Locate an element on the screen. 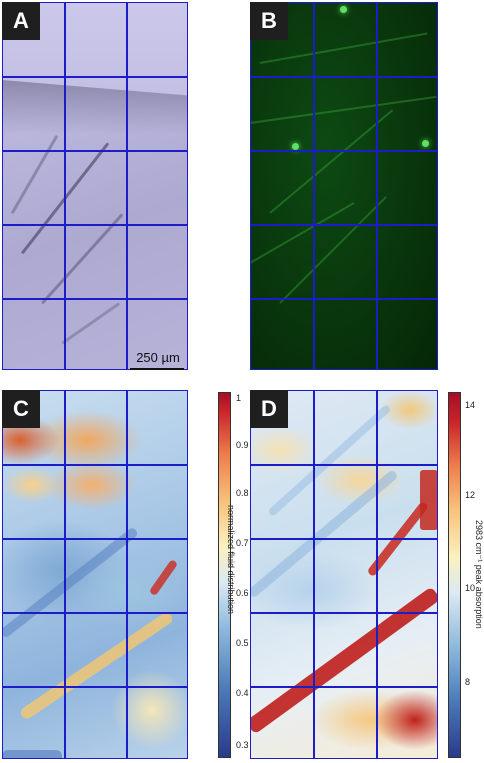 Image resolution: width=484 pixels, height=763 pixels. colorbar-d-tick: 8 is located at coordinates (468, 682).